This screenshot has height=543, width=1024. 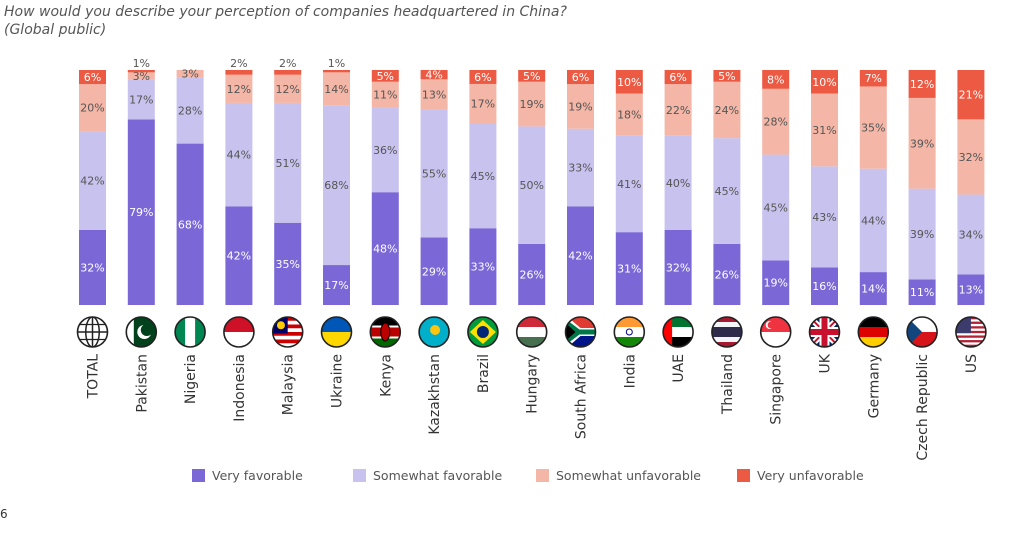 I want to click on data-label-very-favorable-total: 32%, so click(x=92, y=267).